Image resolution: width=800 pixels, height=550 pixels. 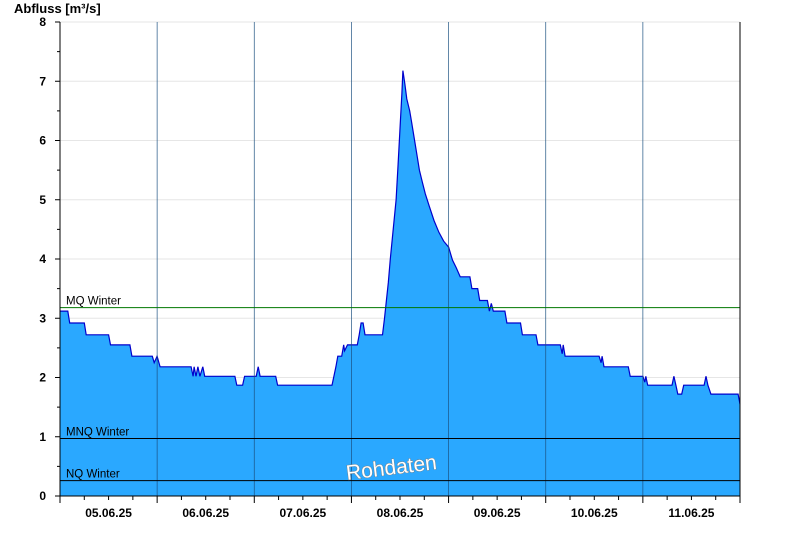 What do you see at coordinates (691, 513) in the screenshot?
I see `x-tick-label-6: 11.06.25` at bounding box center [691, 513].